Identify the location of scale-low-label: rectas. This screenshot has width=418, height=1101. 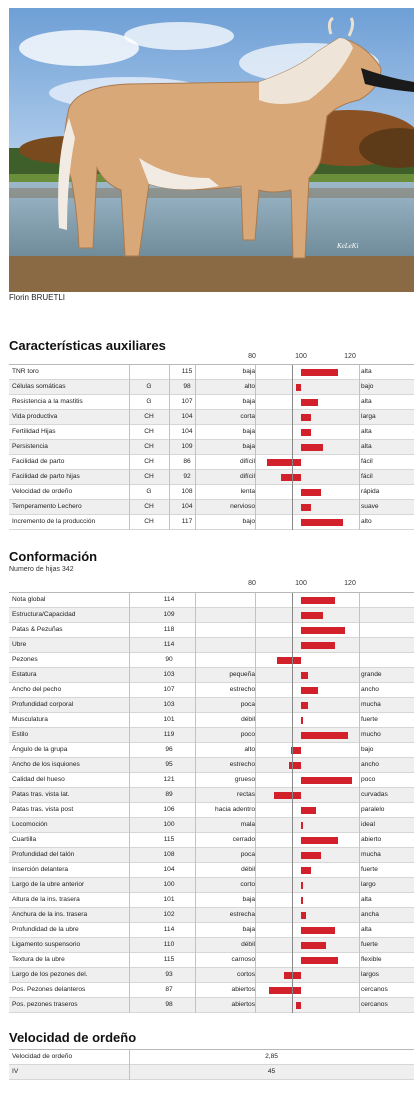
(246, 794).